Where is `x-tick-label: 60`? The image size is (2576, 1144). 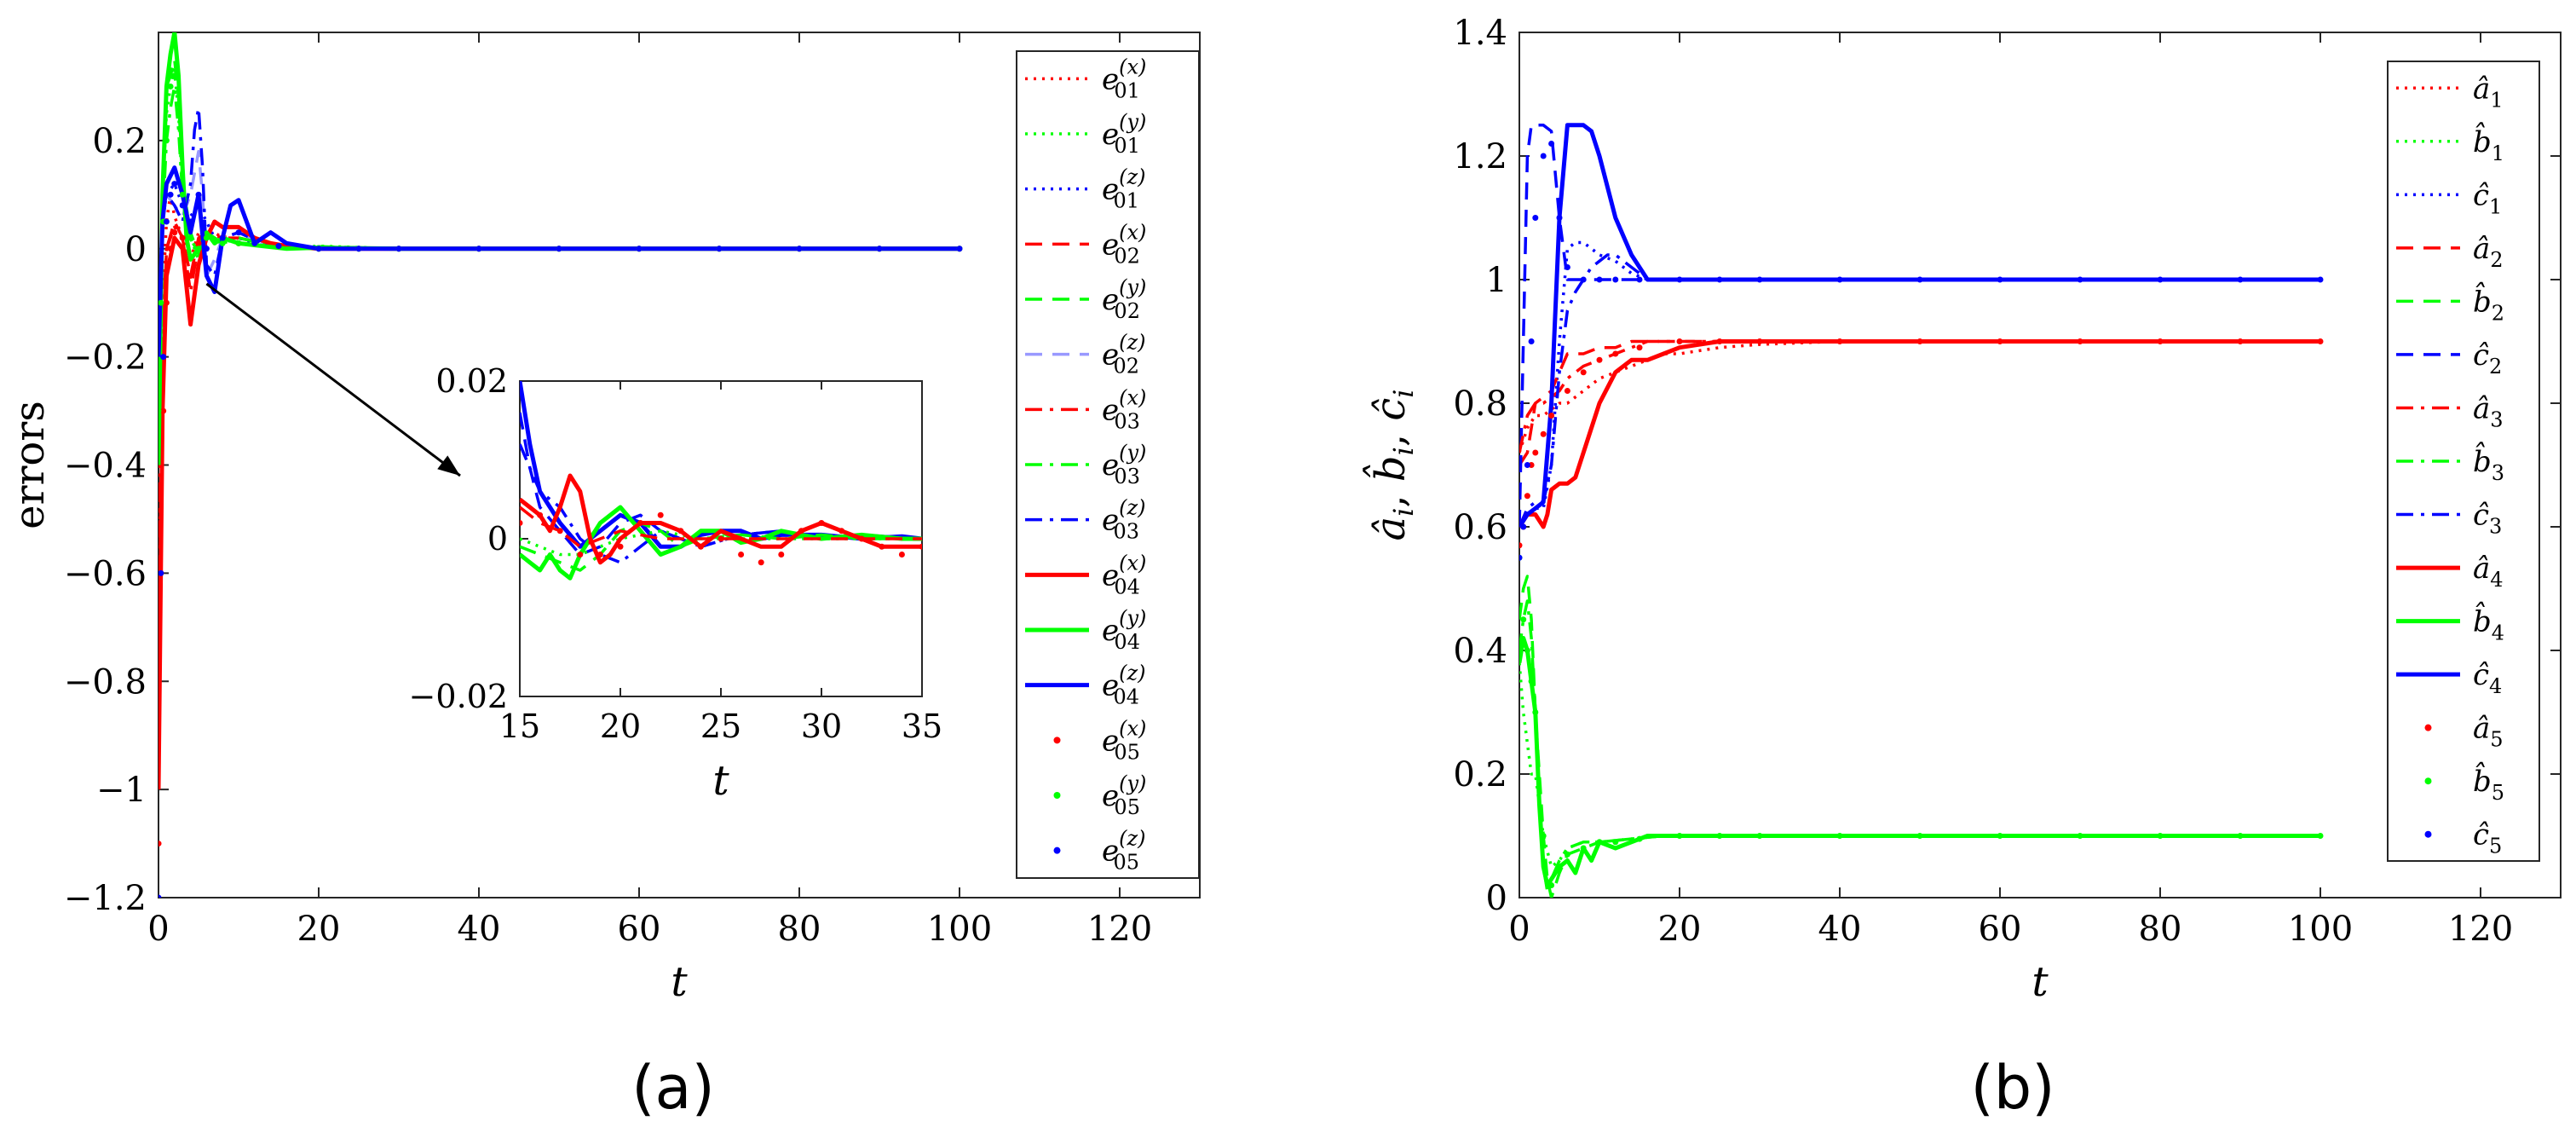 x-tick-label: 60 is located at coordinates (639, 929).